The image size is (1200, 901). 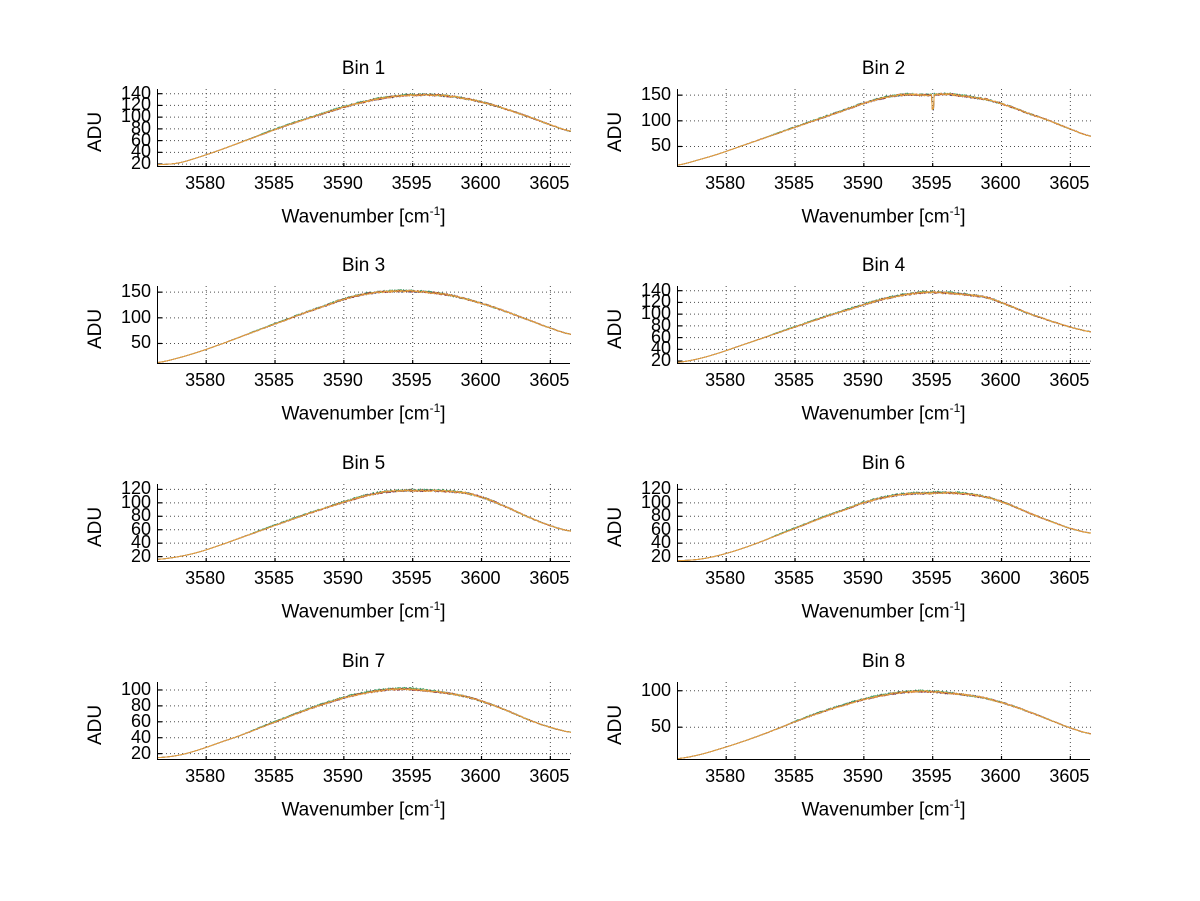 I want to click on subplot-title: Bin 7, so click(x=363, y=661).